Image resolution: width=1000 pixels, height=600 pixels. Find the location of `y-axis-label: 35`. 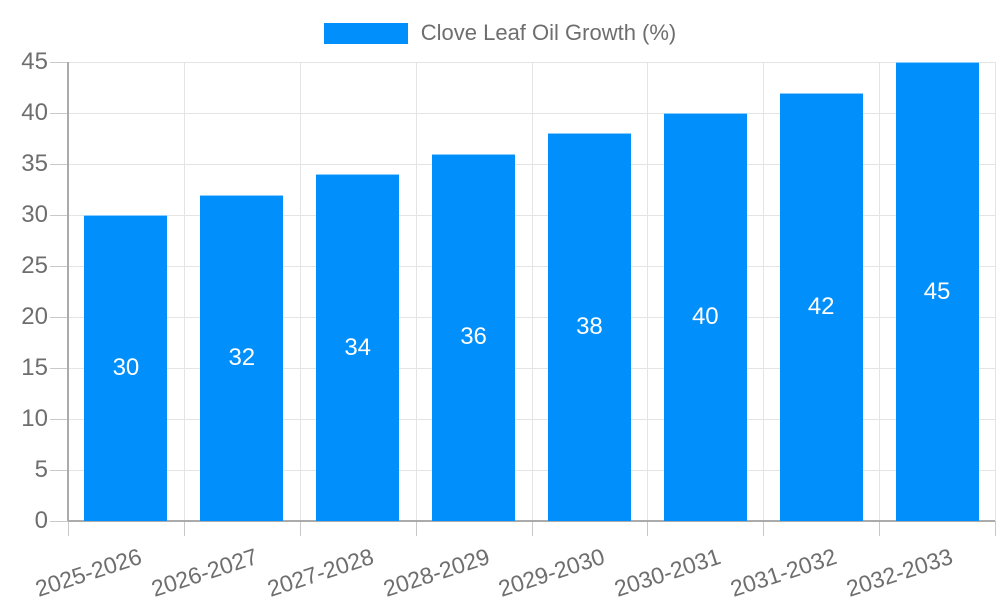

y-axis-label: 35 is located at coordinates (34, 163).